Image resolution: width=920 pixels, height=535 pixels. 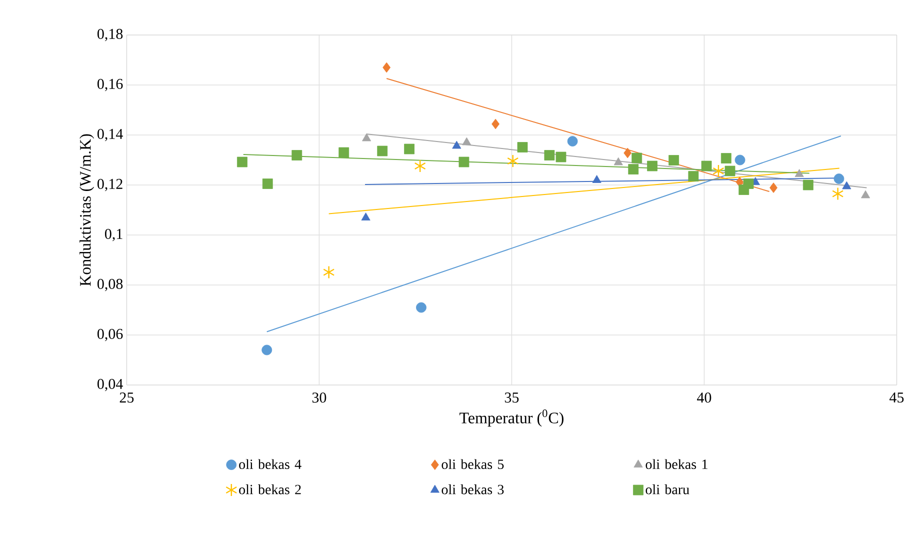 I want to click on x-tick-label: 45, so click(x=897, y=397).